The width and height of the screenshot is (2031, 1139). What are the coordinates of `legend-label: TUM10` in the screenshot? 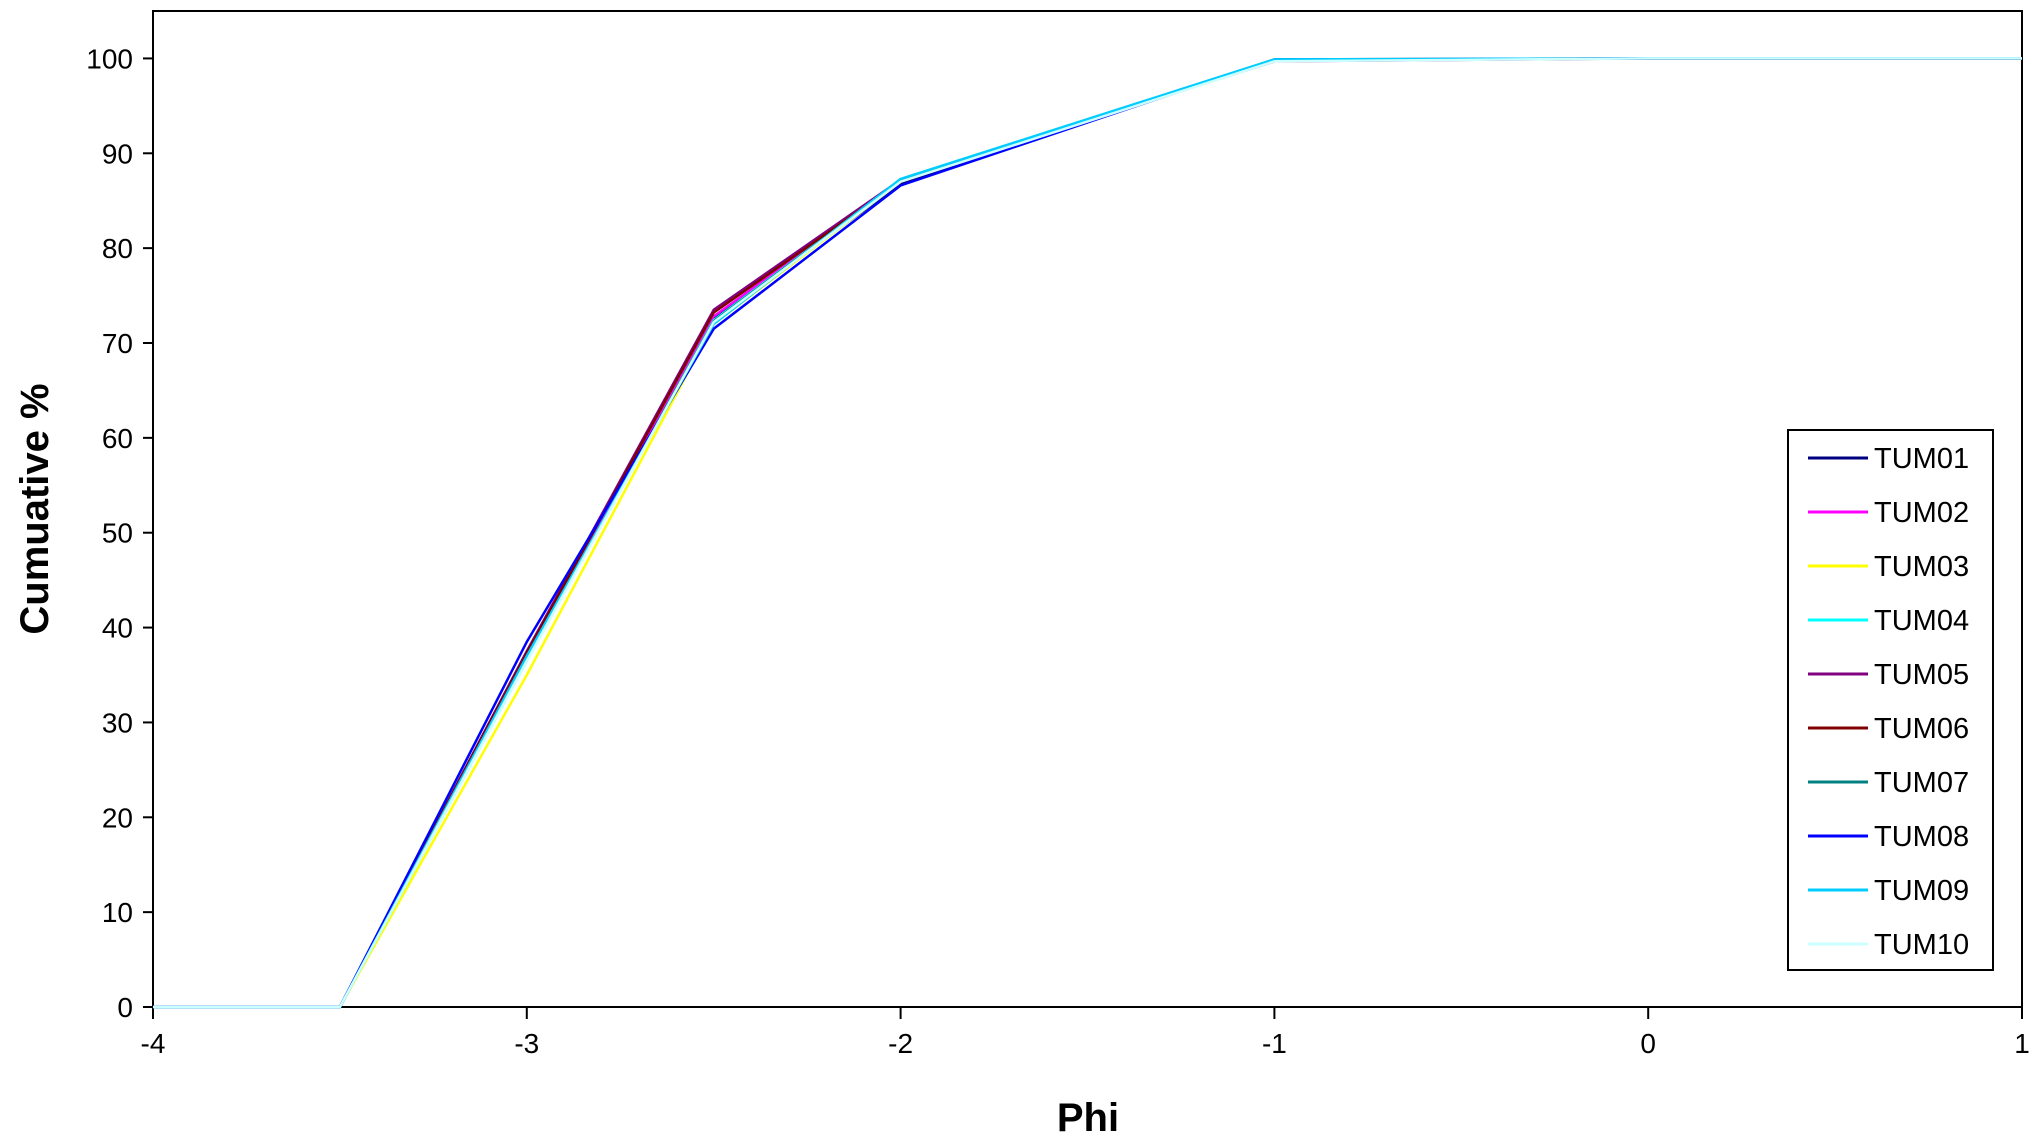 It's located at (1921, 945).